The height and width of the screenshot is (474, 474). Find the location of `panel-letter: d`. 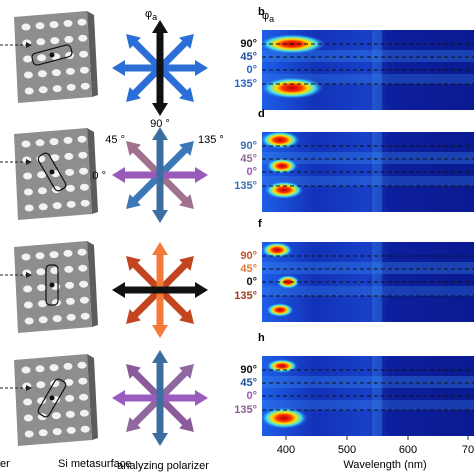

panel-letter: d is located at coordinates (261, 114).